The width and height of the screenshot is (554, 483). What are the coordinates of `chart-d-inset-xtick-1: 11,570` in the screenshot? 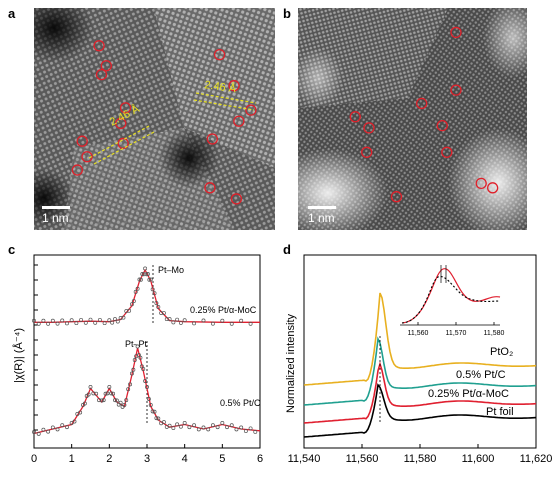 It's located at (456, 333).